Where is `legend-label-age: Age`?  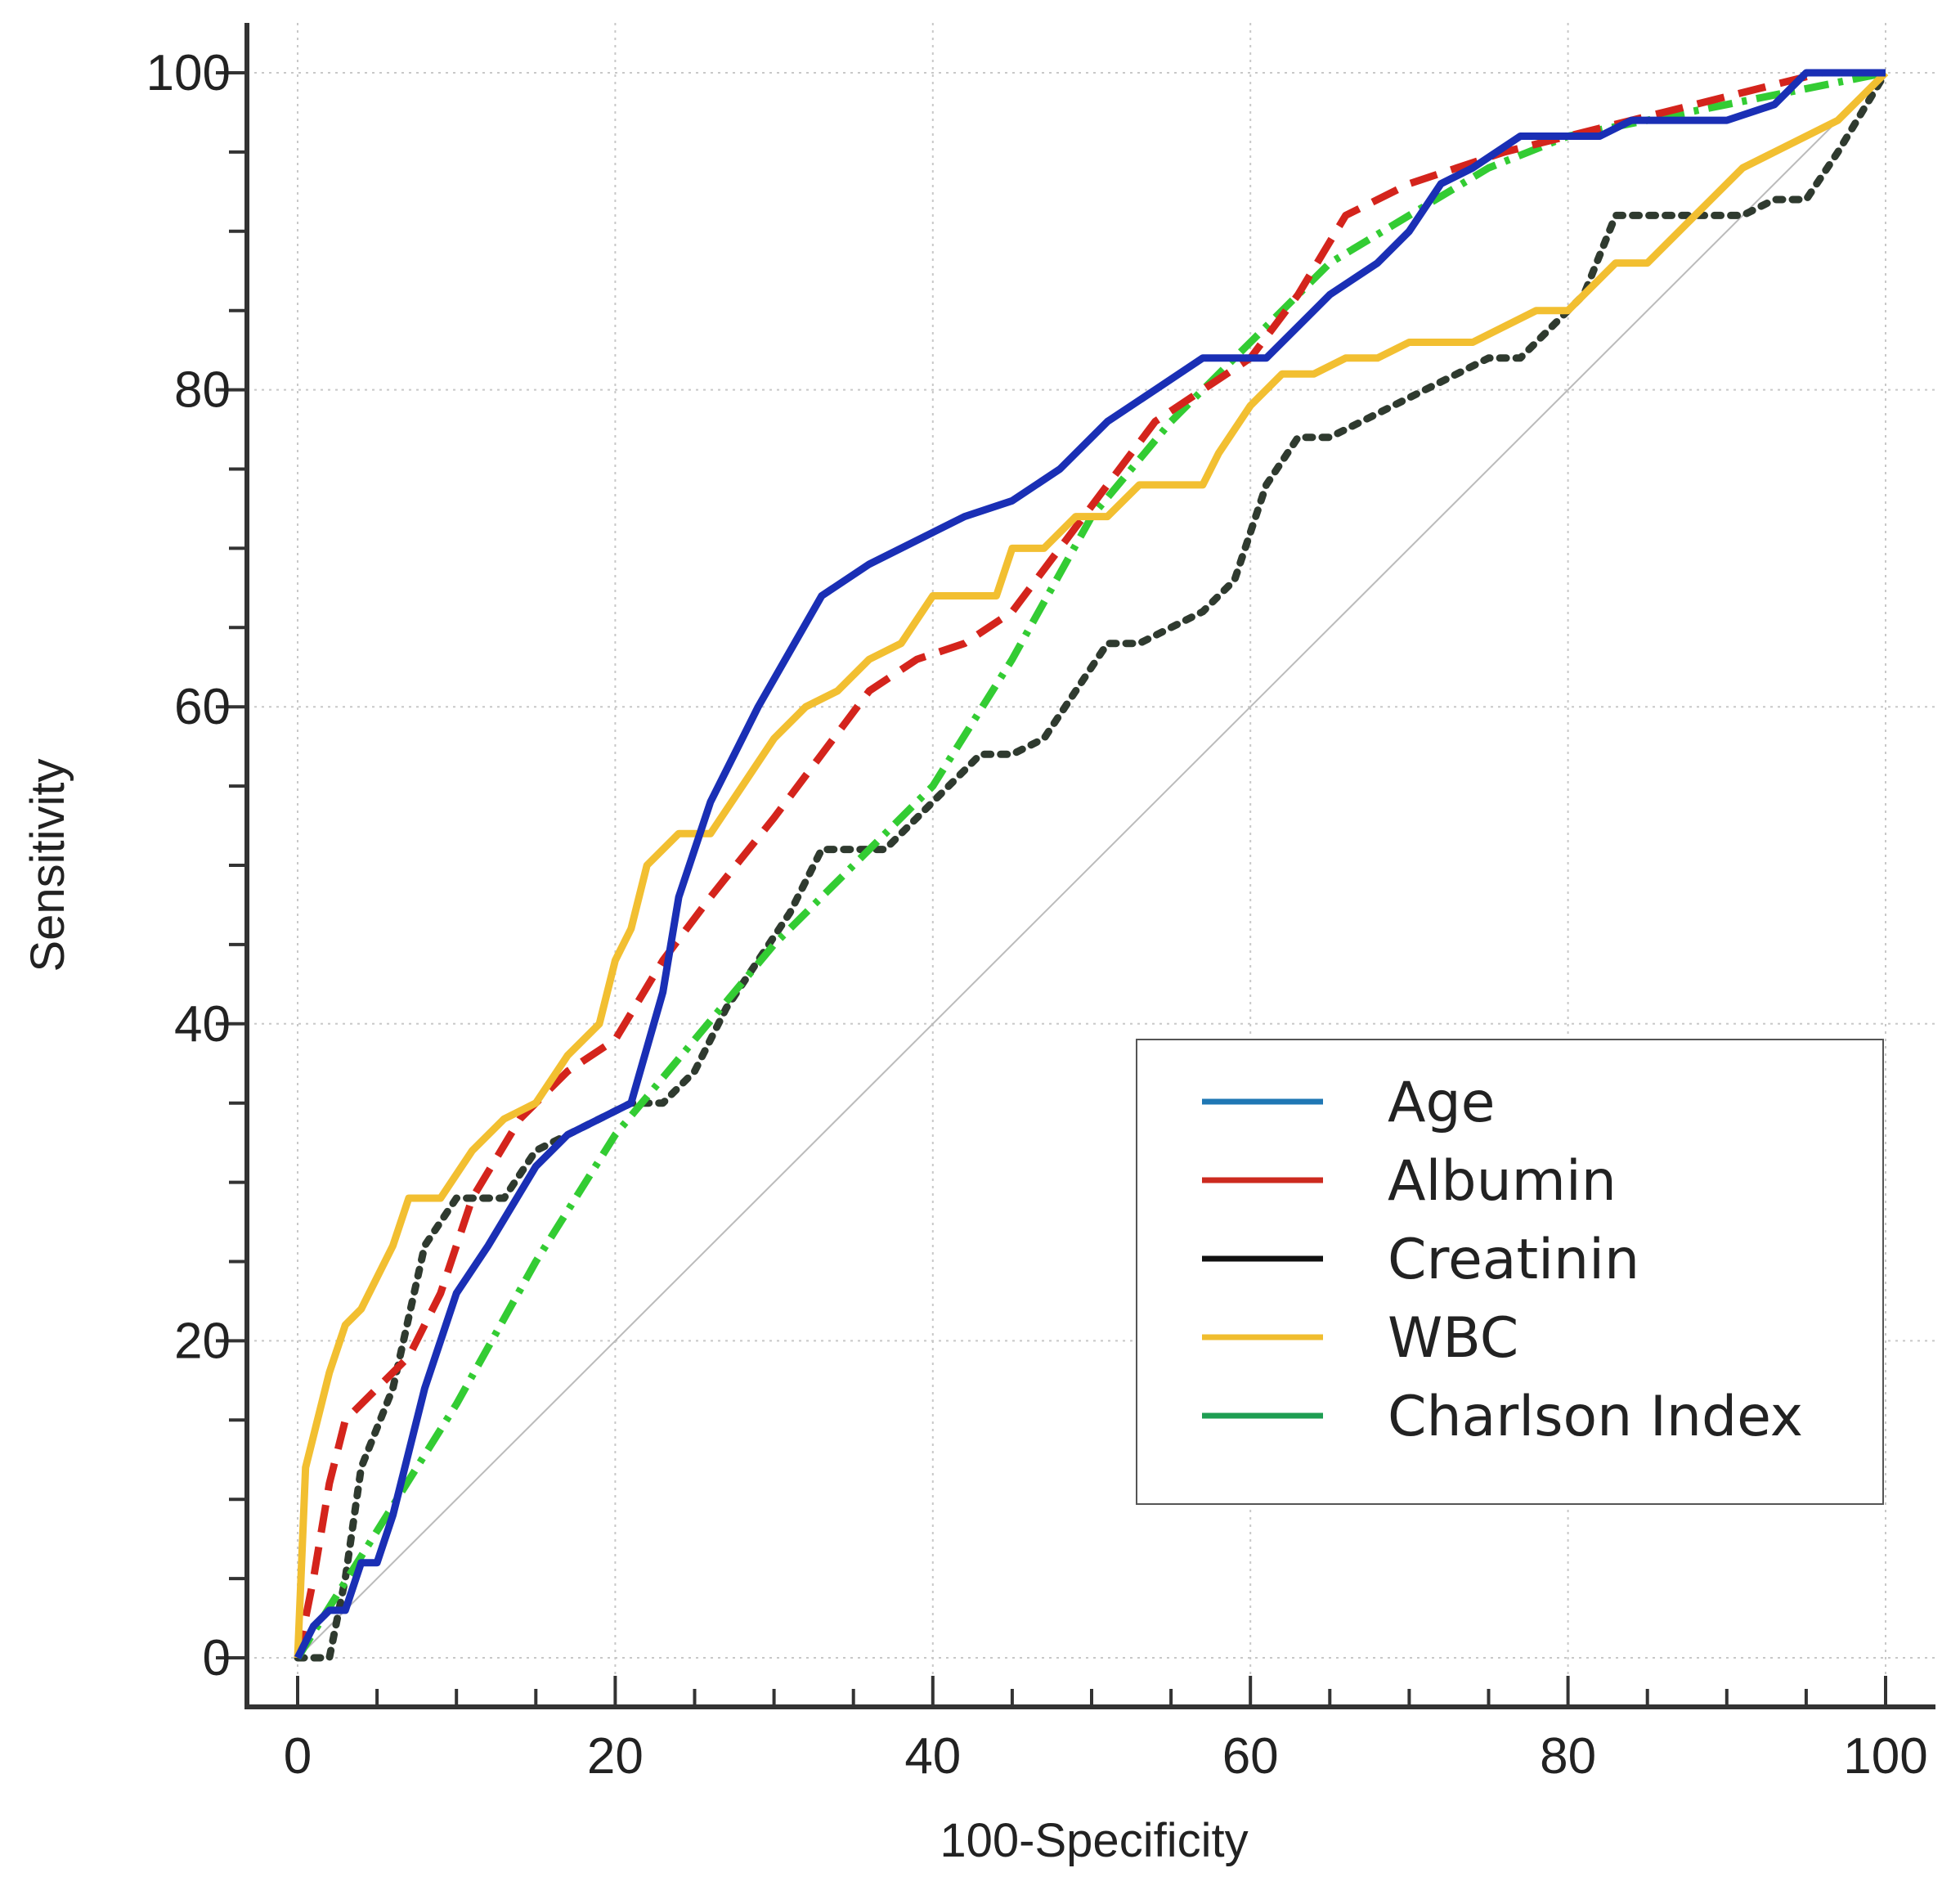
legend-label-age: Age is located at coordinates (1442, 1103).